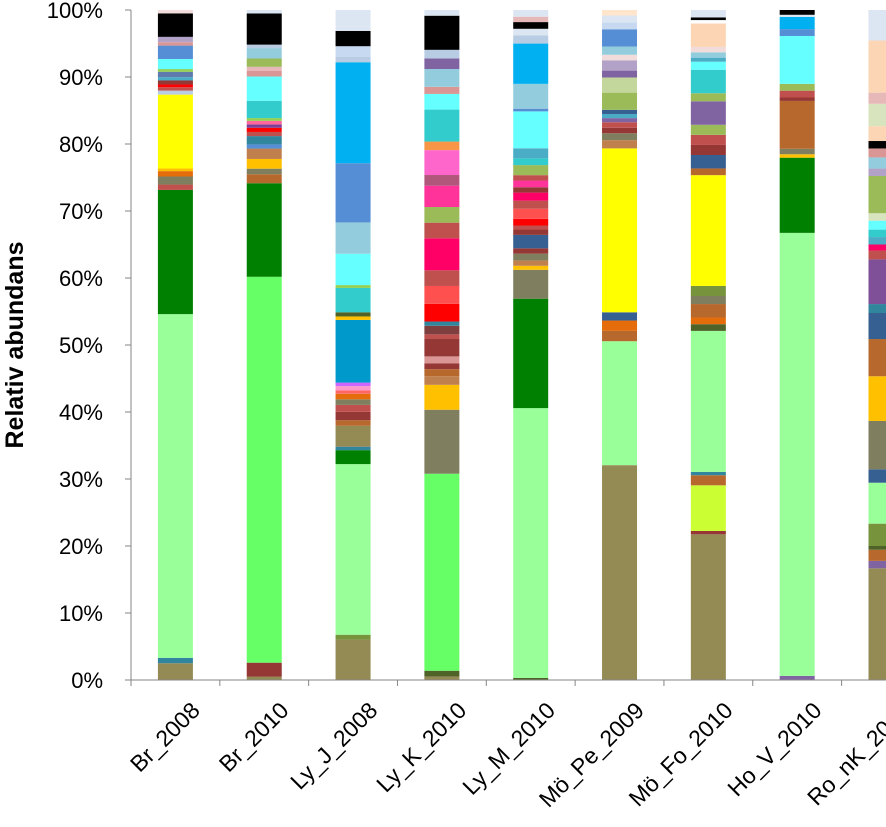 The width and height of the screenshot is (886, 827). I want to click on y-tick-label: 40%, so click(81, 412).